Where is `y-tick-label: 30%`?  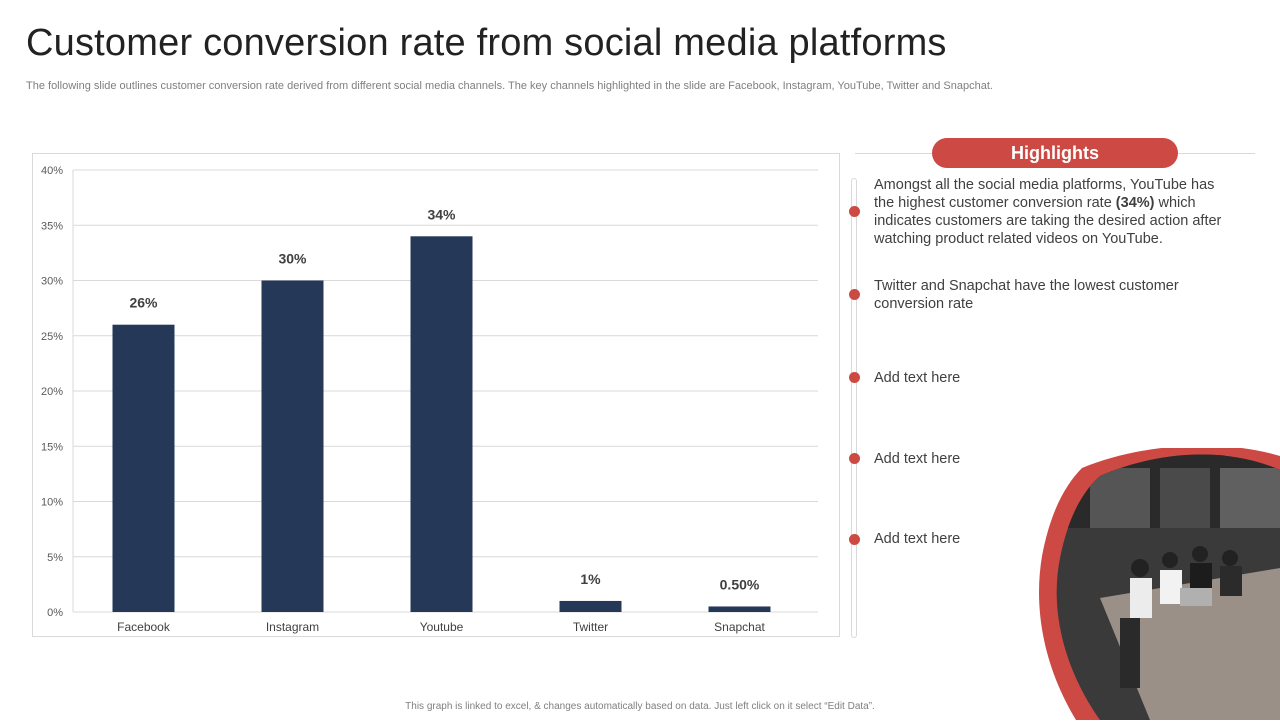
y-tick-label: 30% is located at coordinates (52, 282).